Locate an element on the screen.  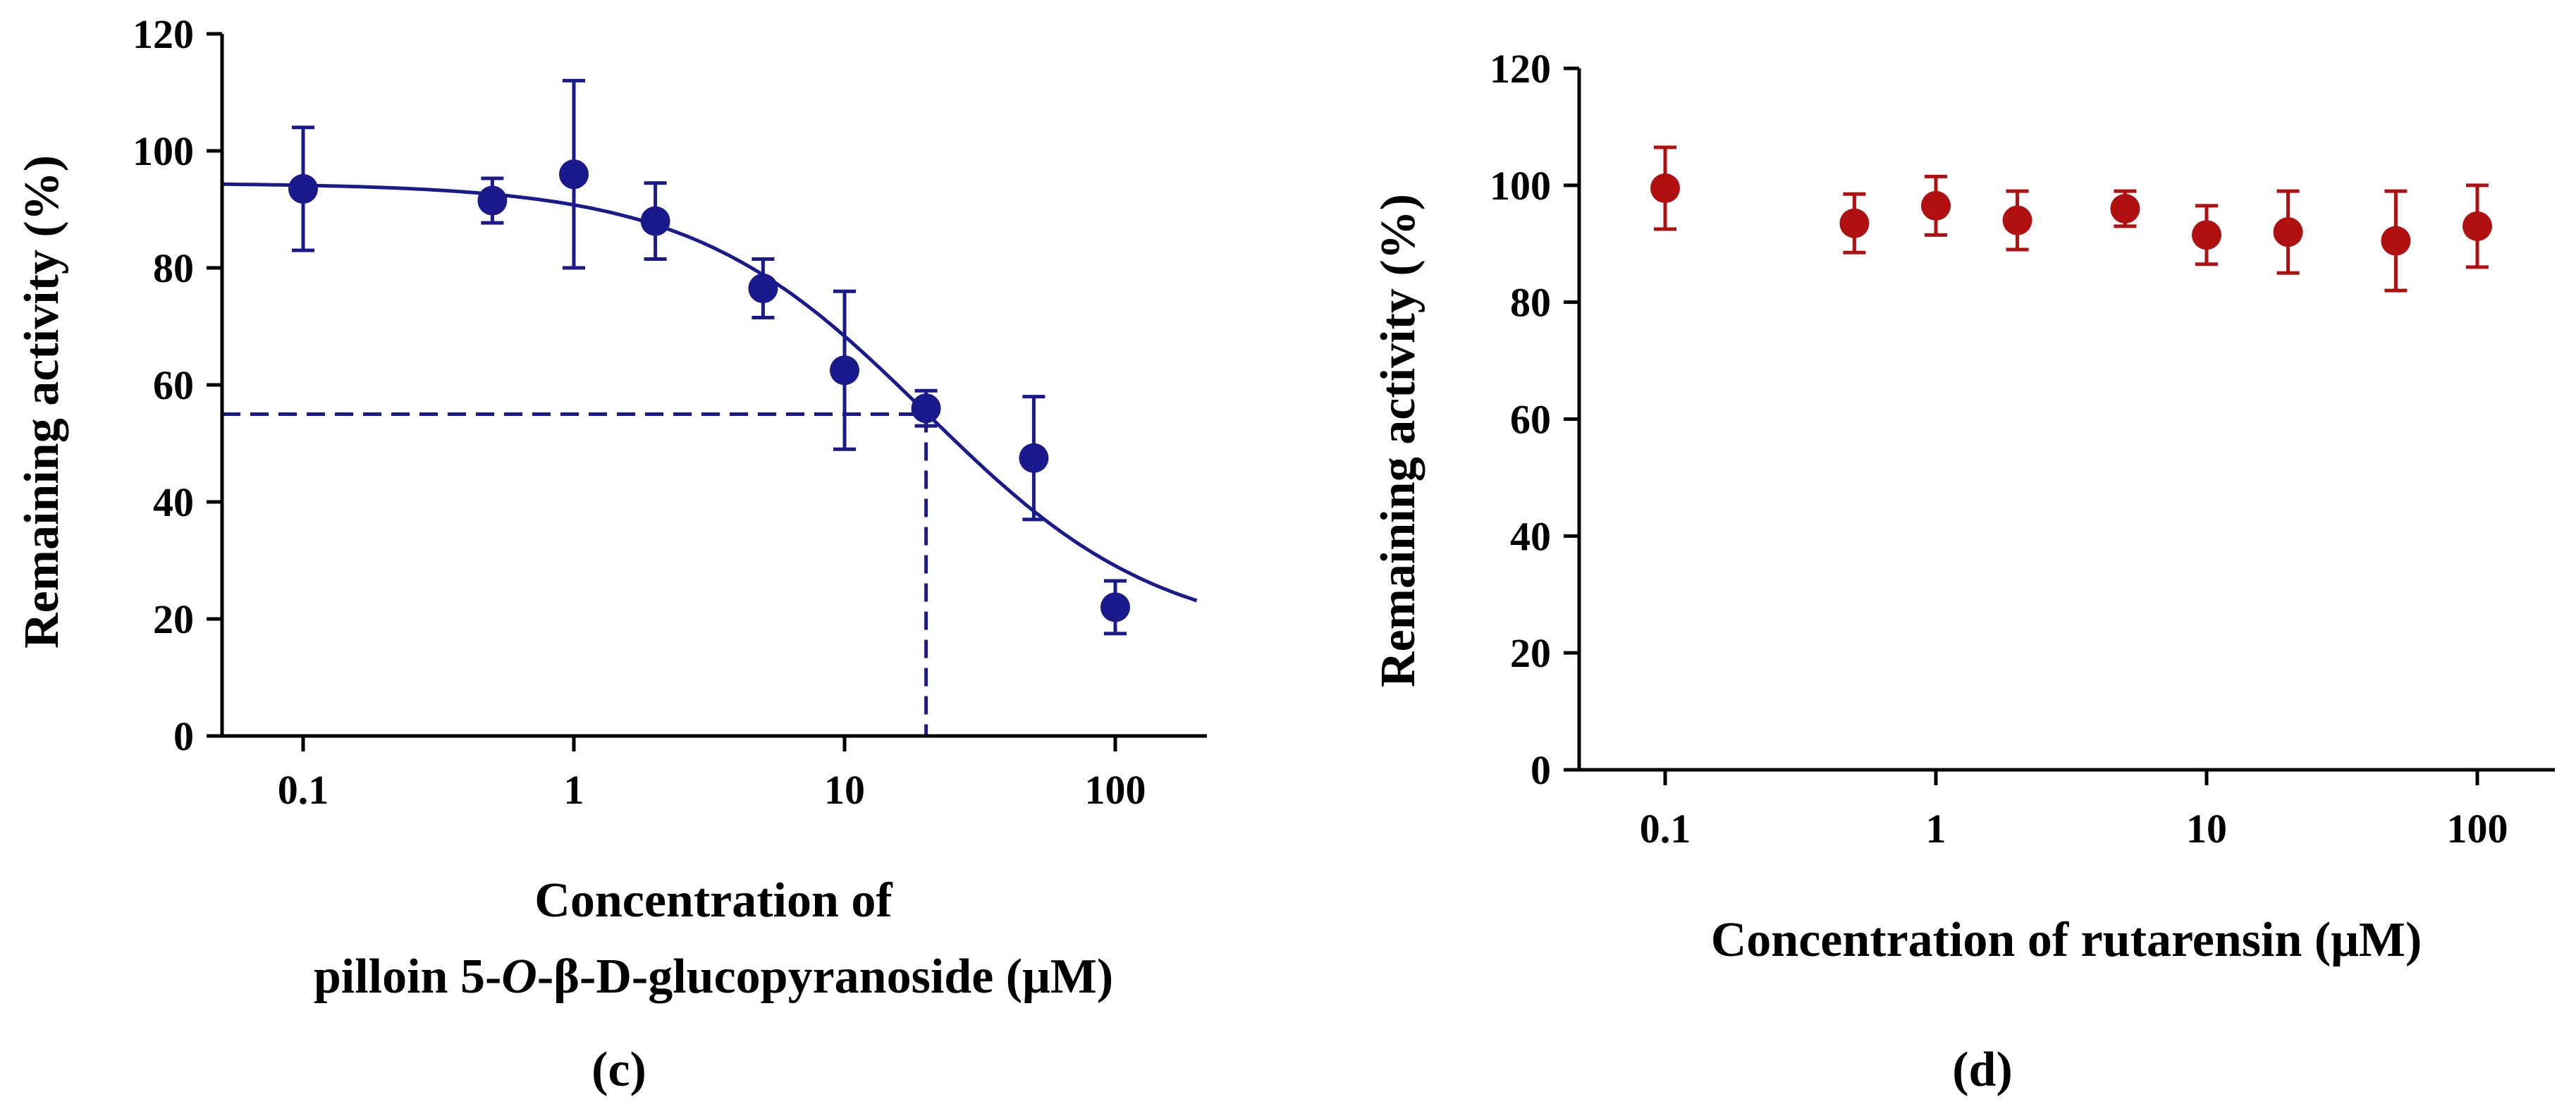
chart-d-y-tick-label: 60 is located at coordinates (1530, 420).